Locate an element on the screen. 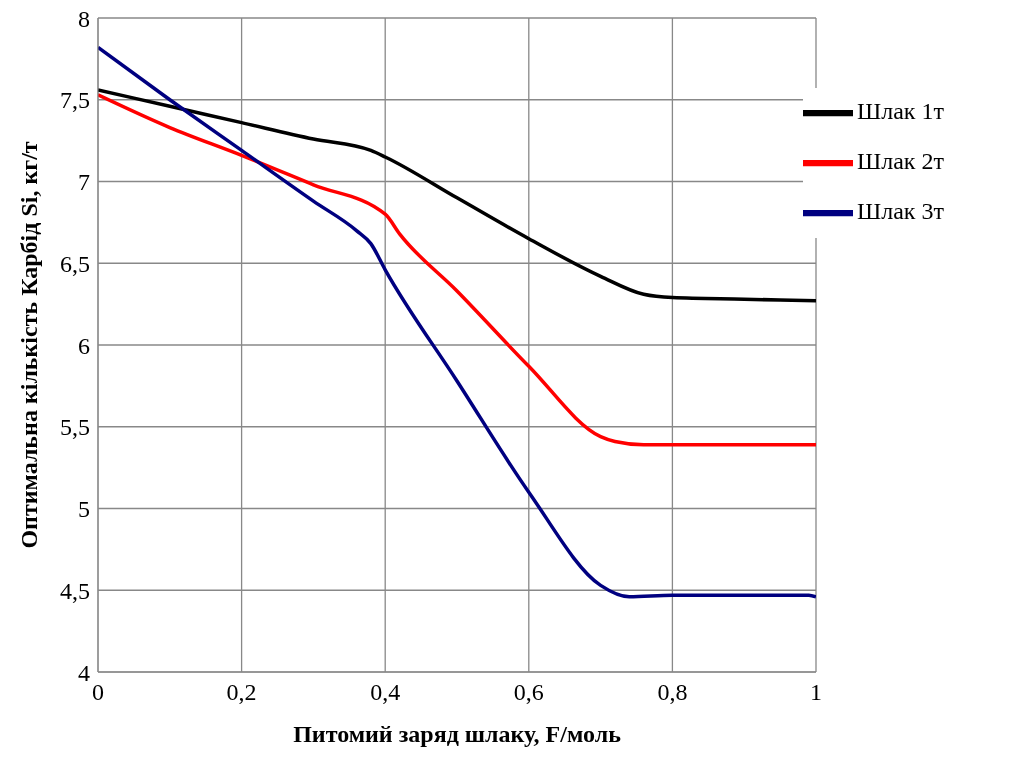 The height and width of the screenshot is (760, 1027). y-tick-label: 8 is located at coordinates (84, 18).